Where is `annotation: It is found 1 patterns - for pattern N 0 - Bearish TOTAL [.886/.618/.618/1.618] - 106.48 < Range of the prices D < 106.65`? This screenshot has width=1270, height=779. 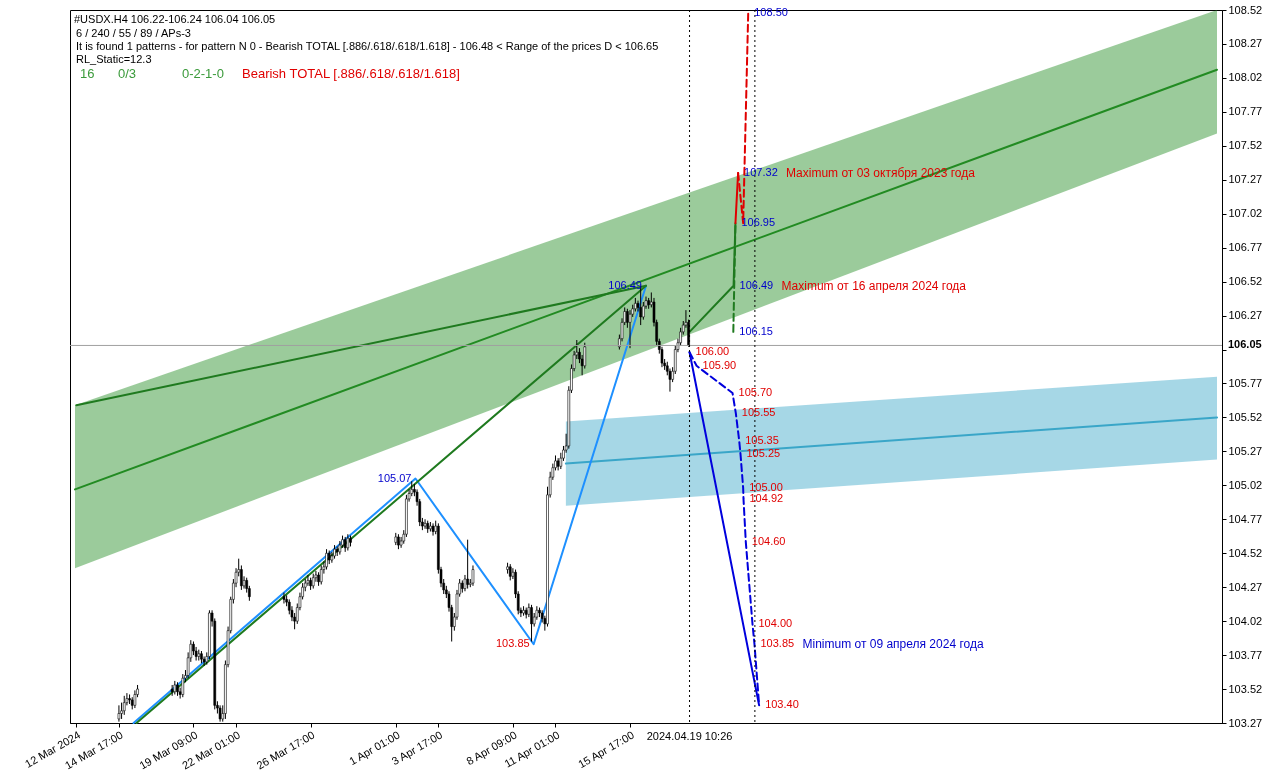
annotation: It is found 1 patterns - for pattern N 0 - Bearish TOTAL [.886/.618/.618/1.618] - 106.48 < Range of the prices D < 106.65 is located at coordinates (367, 46).